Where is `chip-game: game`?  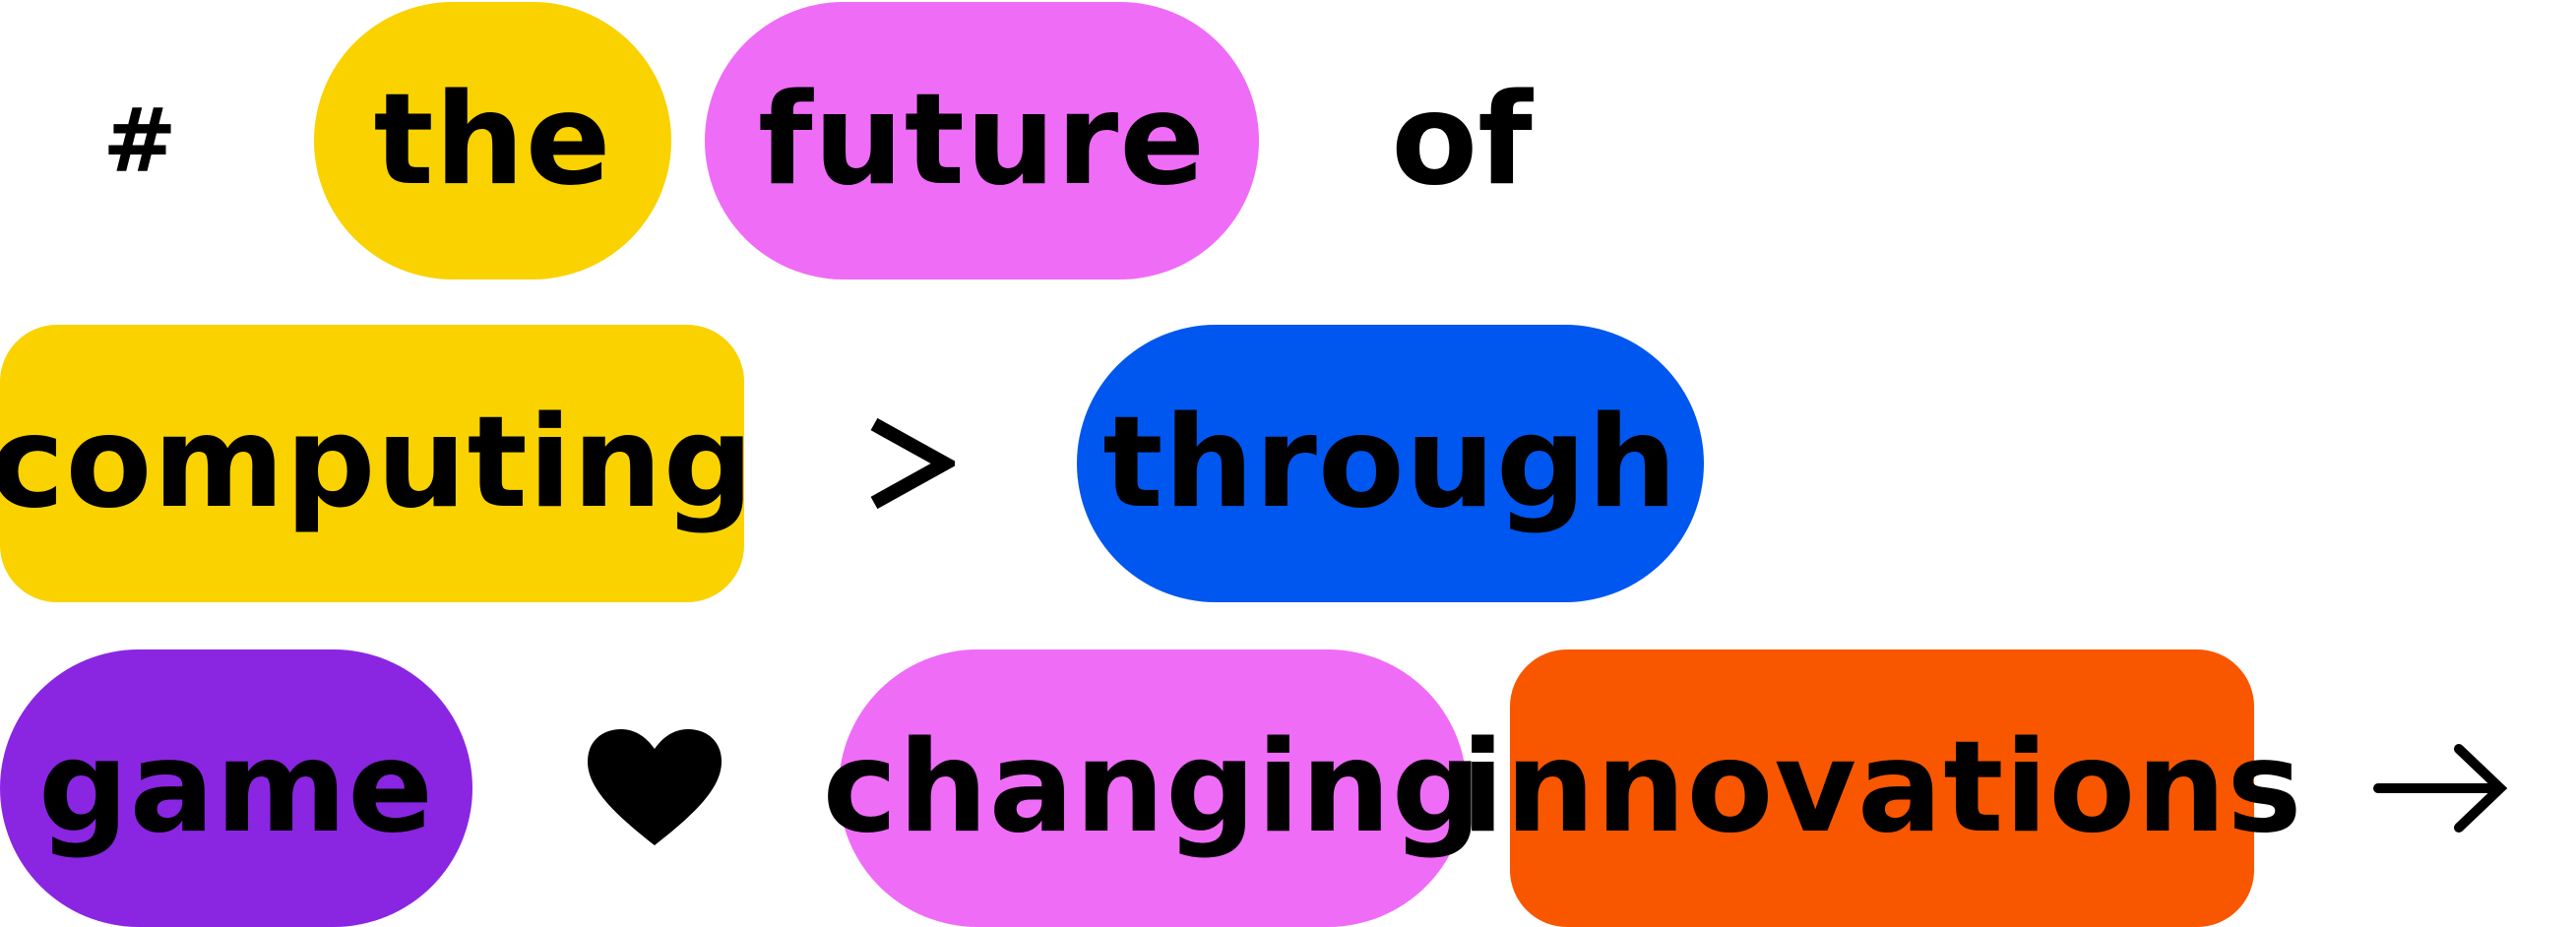
chip-game: game is located at coordinates (236, 788).